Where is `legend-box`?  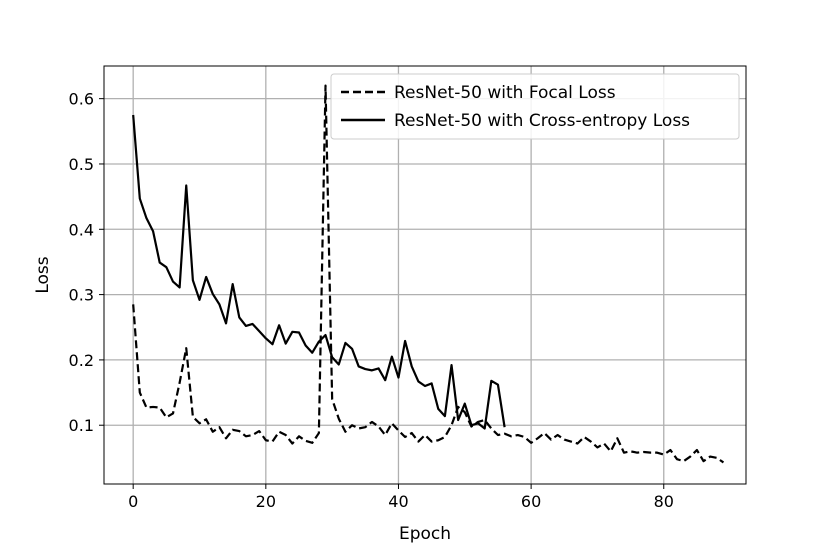 legend-box is located at coordinates (535, 106).